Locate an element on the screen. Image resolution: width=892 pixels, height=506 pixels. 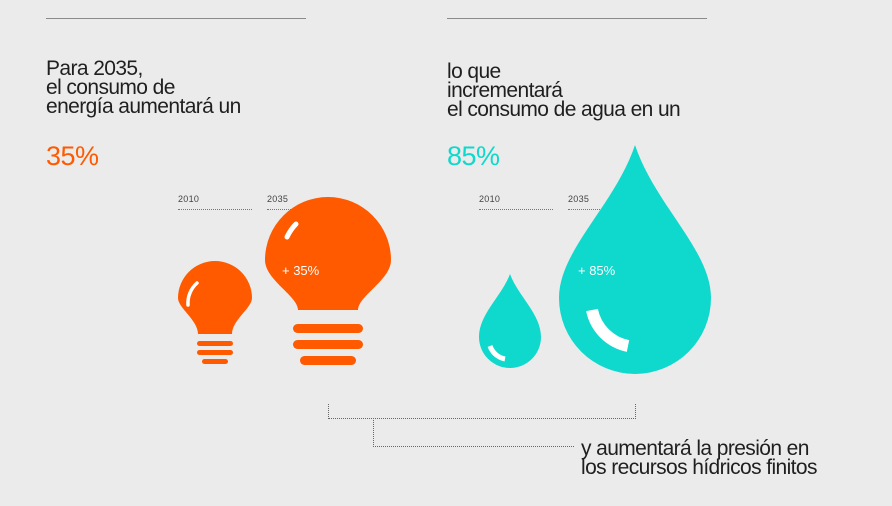
energy-heading-line-3: energía aumentará un is located at coordinates (143, 106).